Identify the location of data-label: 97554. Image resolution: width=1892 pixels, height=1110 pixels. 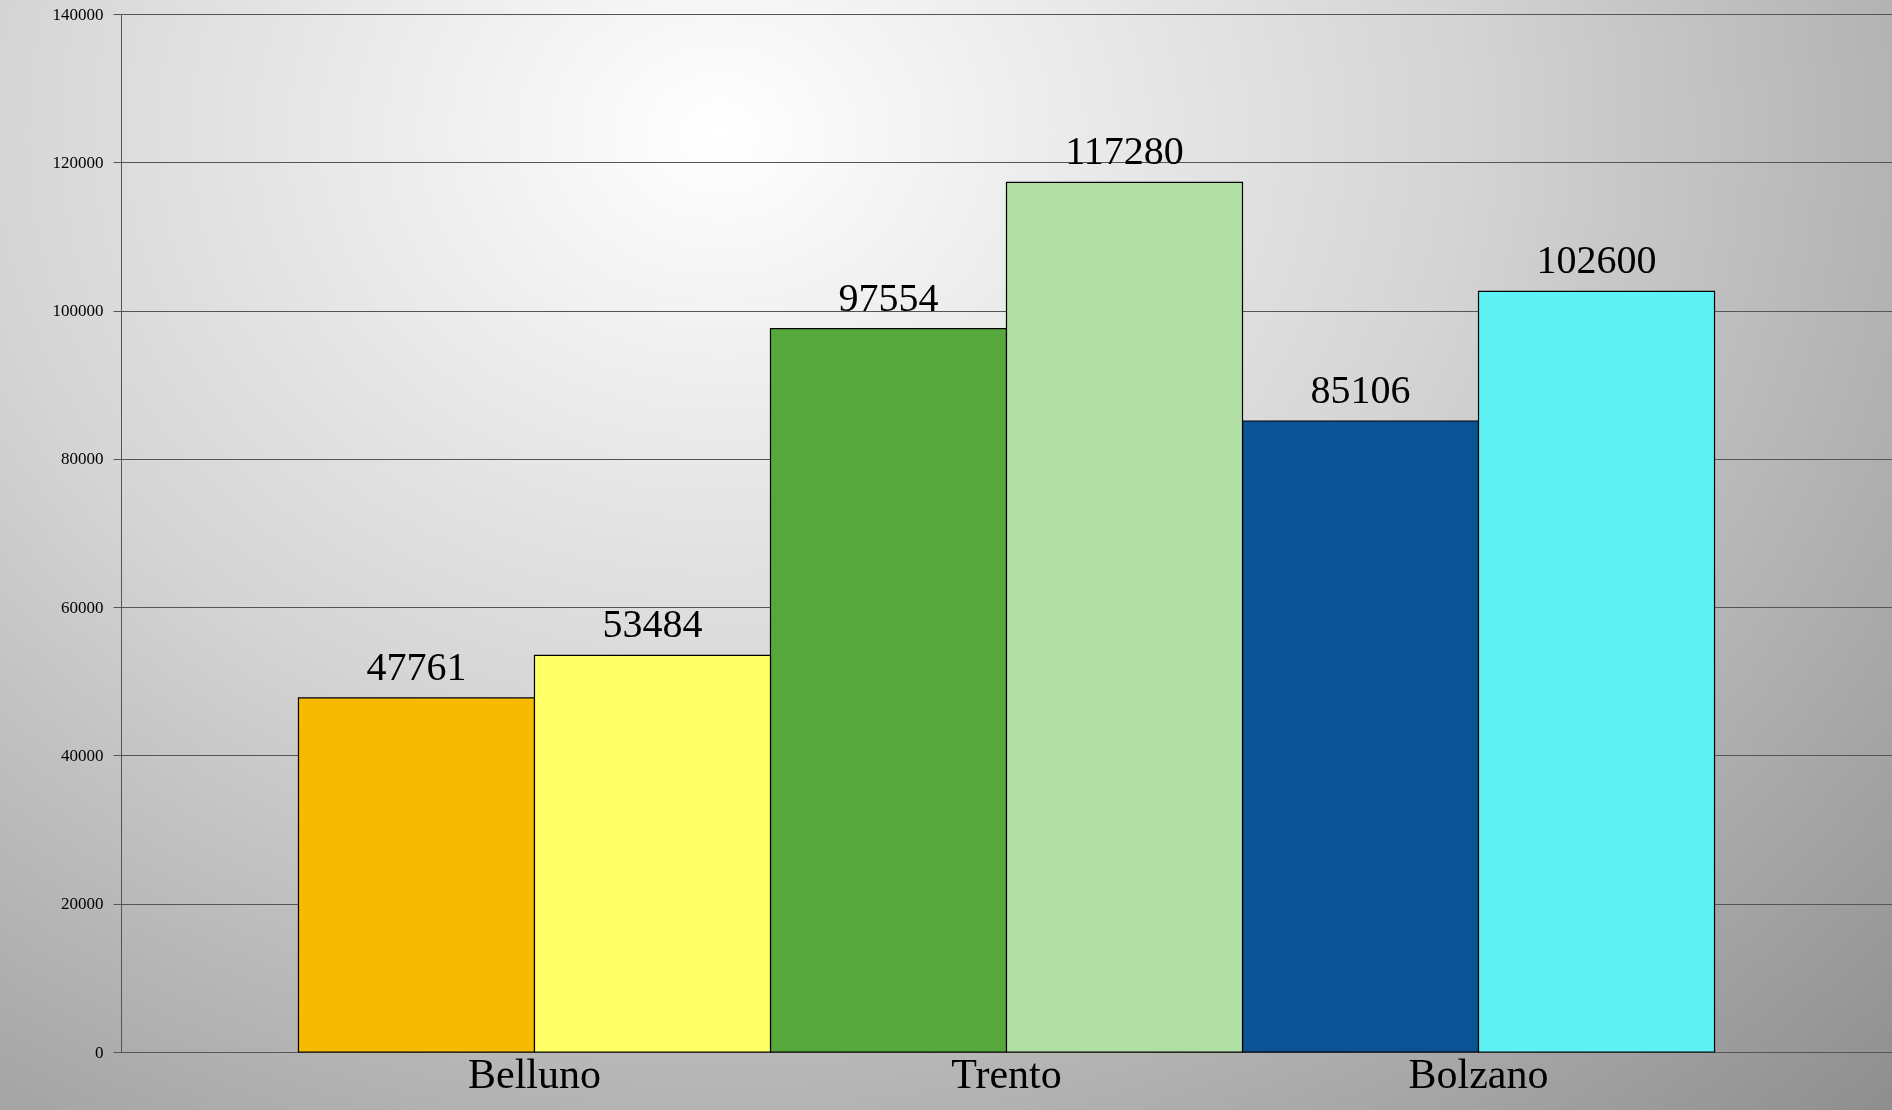
(888, 297).